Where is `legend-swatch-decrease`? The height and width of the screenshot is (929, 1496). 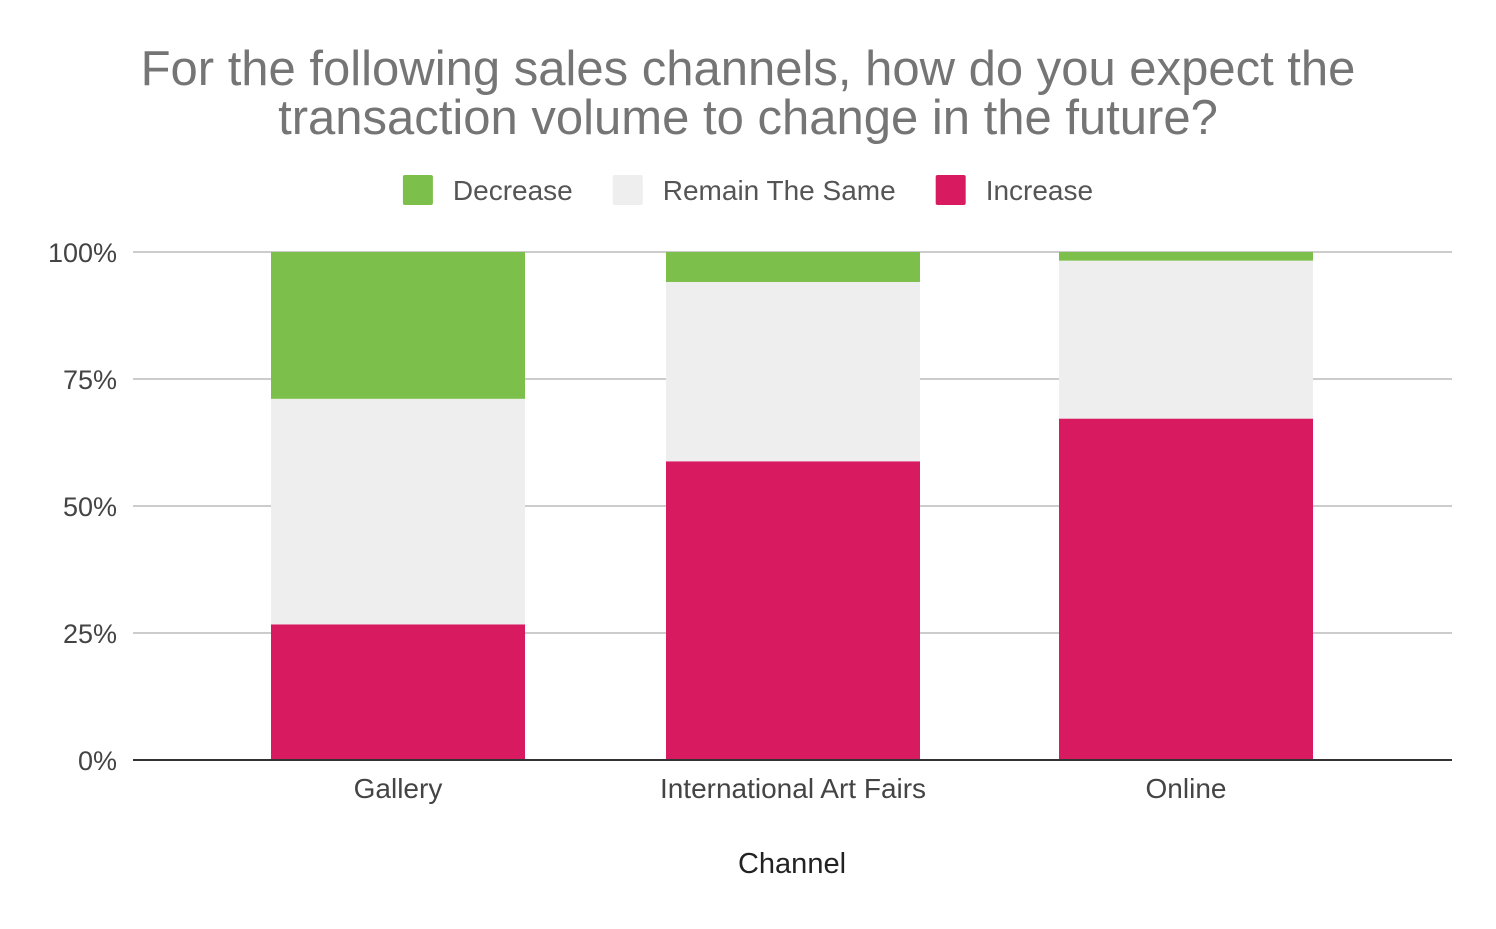
legend-swatch-decrease is located at coordinates (417, 190).